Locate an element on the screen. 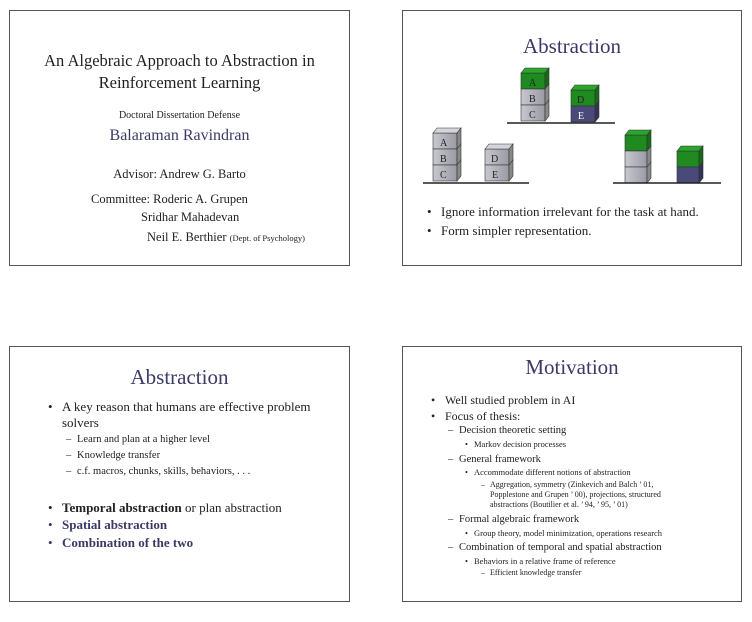 The width and height of the screenshot is (752, 622). slide1-title-line1: An Algebraic Approach to Abstraction in is located at coordinates (179, 60).